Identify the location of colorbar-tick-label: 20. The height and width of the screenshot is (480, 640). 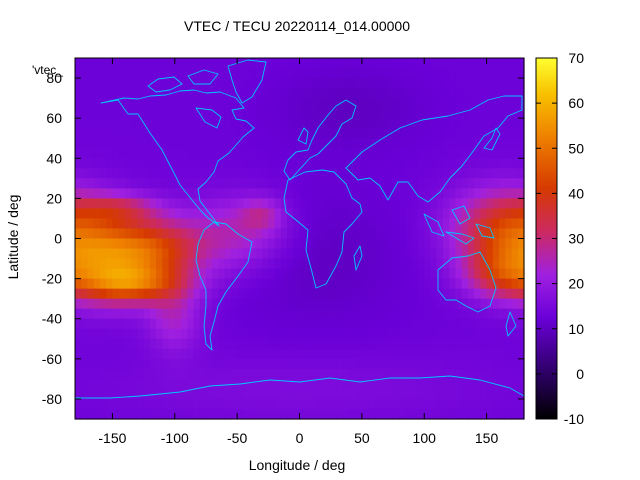
(576, 284).